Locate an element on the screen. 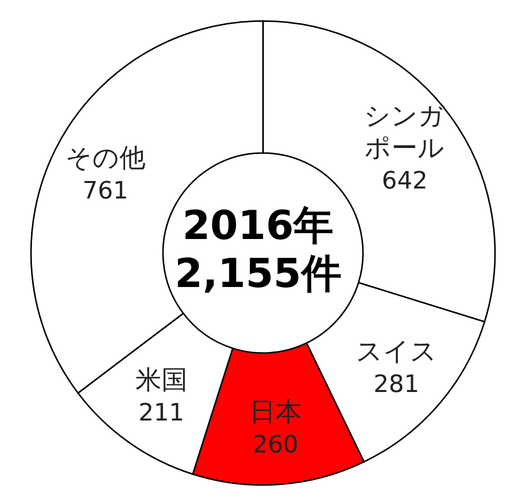  data-label: 260 is located at coordinates (275, 444).